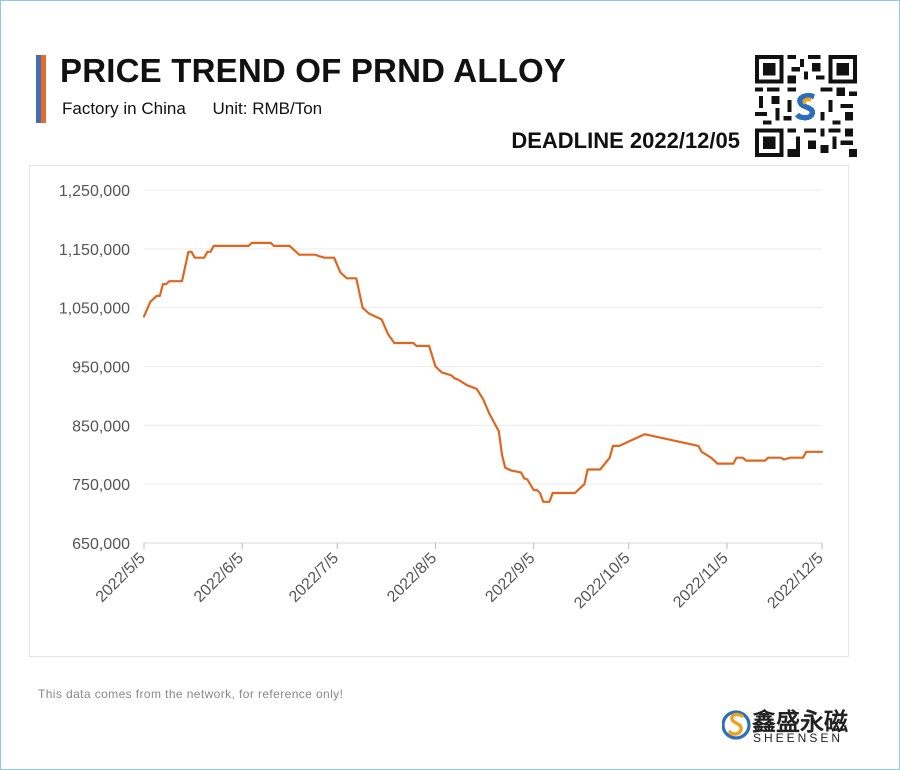 The width and height of the screenshot is (900, 770). Describe the element at coordinates (101, 426) in the screenshot. I see `y-tick-label: 850,000` at that location.